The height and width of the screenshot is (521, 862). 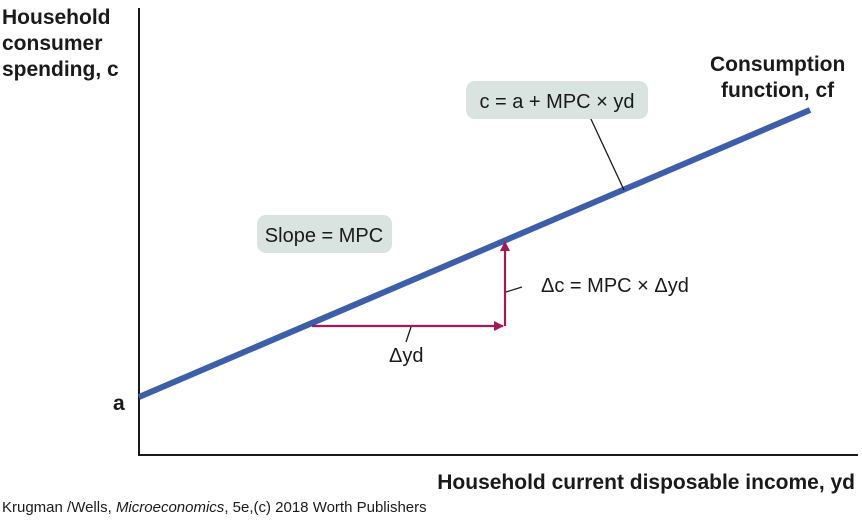 I want to click on delta-c-label: Δc = MPC × Δyd, so click(x=615, y=286).